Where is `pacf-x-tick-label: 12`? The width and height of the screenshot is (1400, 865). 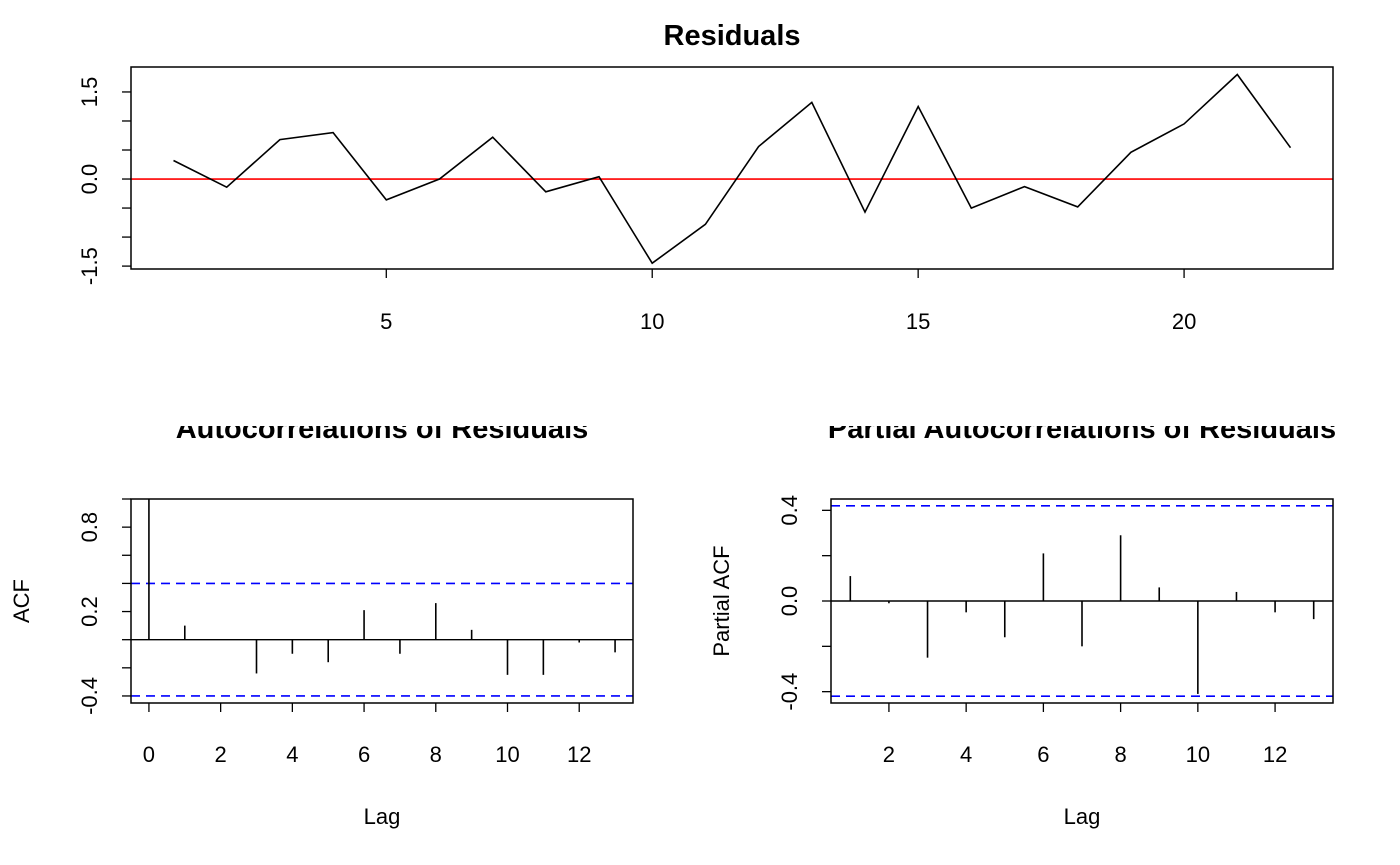
pacf-x-tick-label: 12 is located at coordinates (1275, 754).